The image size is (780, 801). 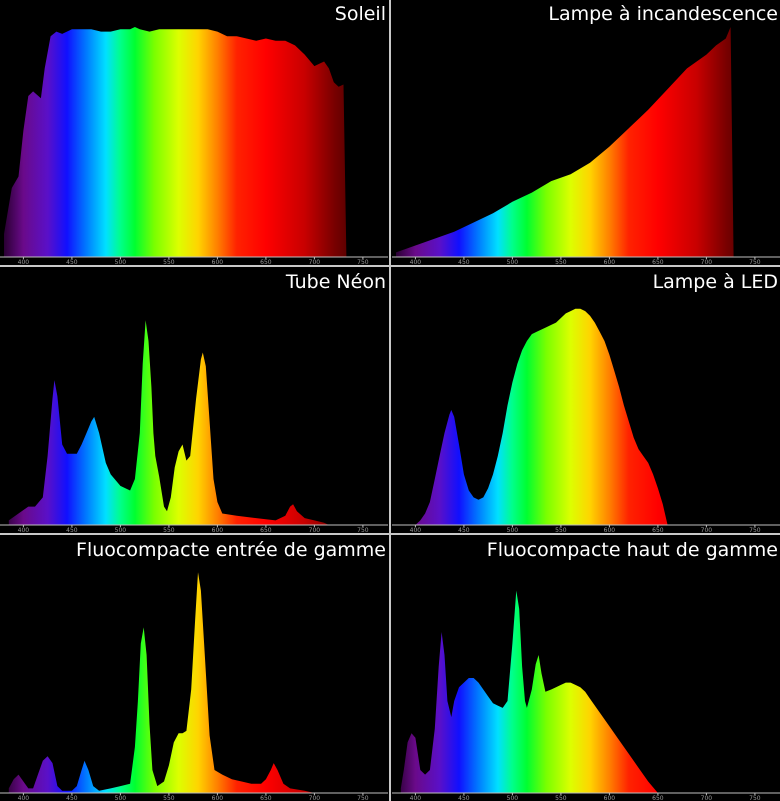 I want to click on chart-title-cfl-entry: Fluocompacte entrée de gamme, so click(x=231, y=550).